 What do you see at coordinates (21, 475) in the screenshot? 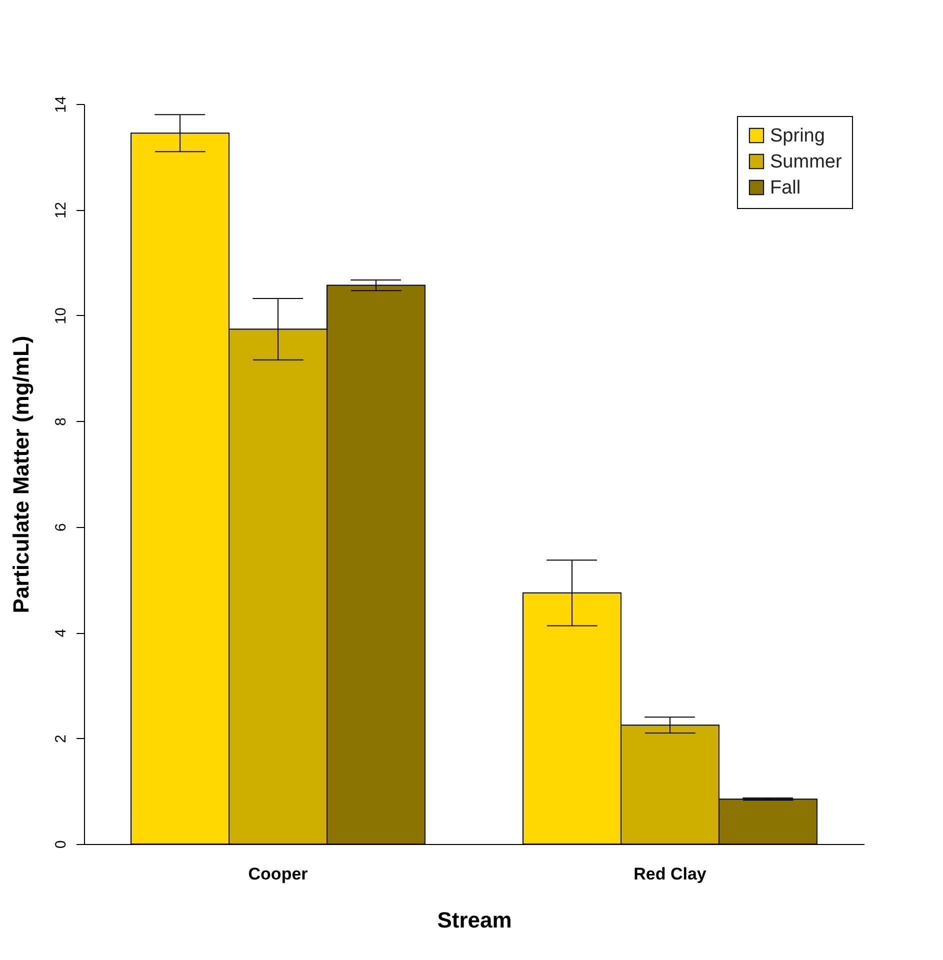
I see `y-axis-title: Particulate Matter (mg/mL)` at bounding box center [21, 475].